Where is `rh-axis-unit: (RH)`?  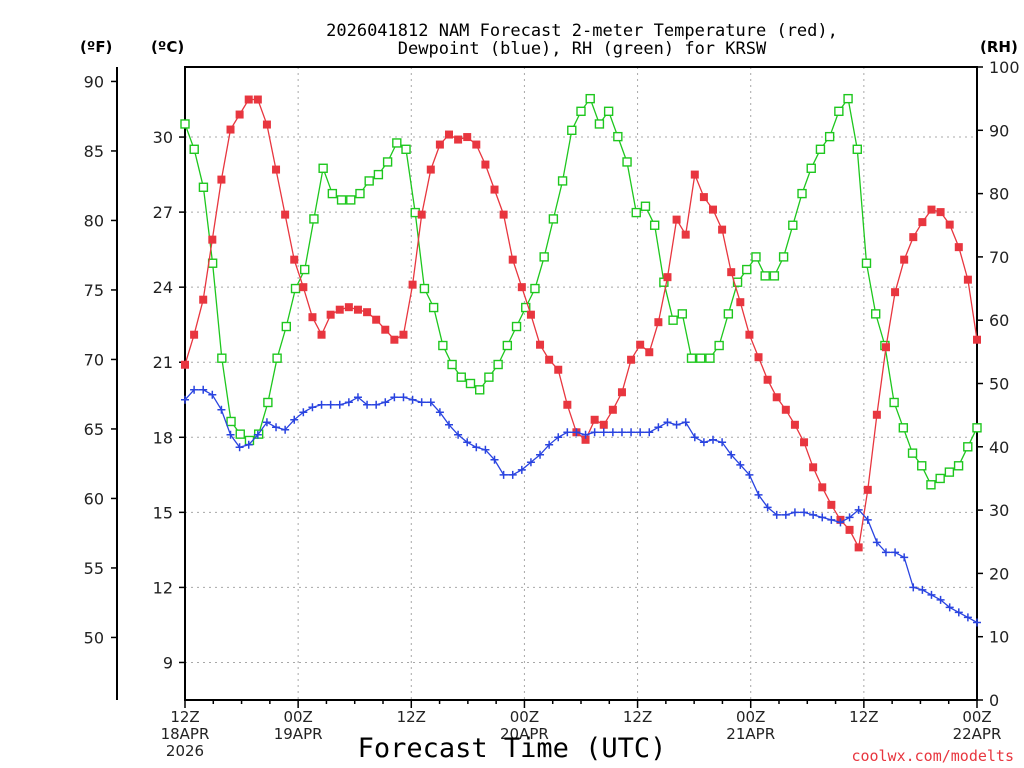
rh-axis-unit: (RH) is located at coordinates (999, 47).